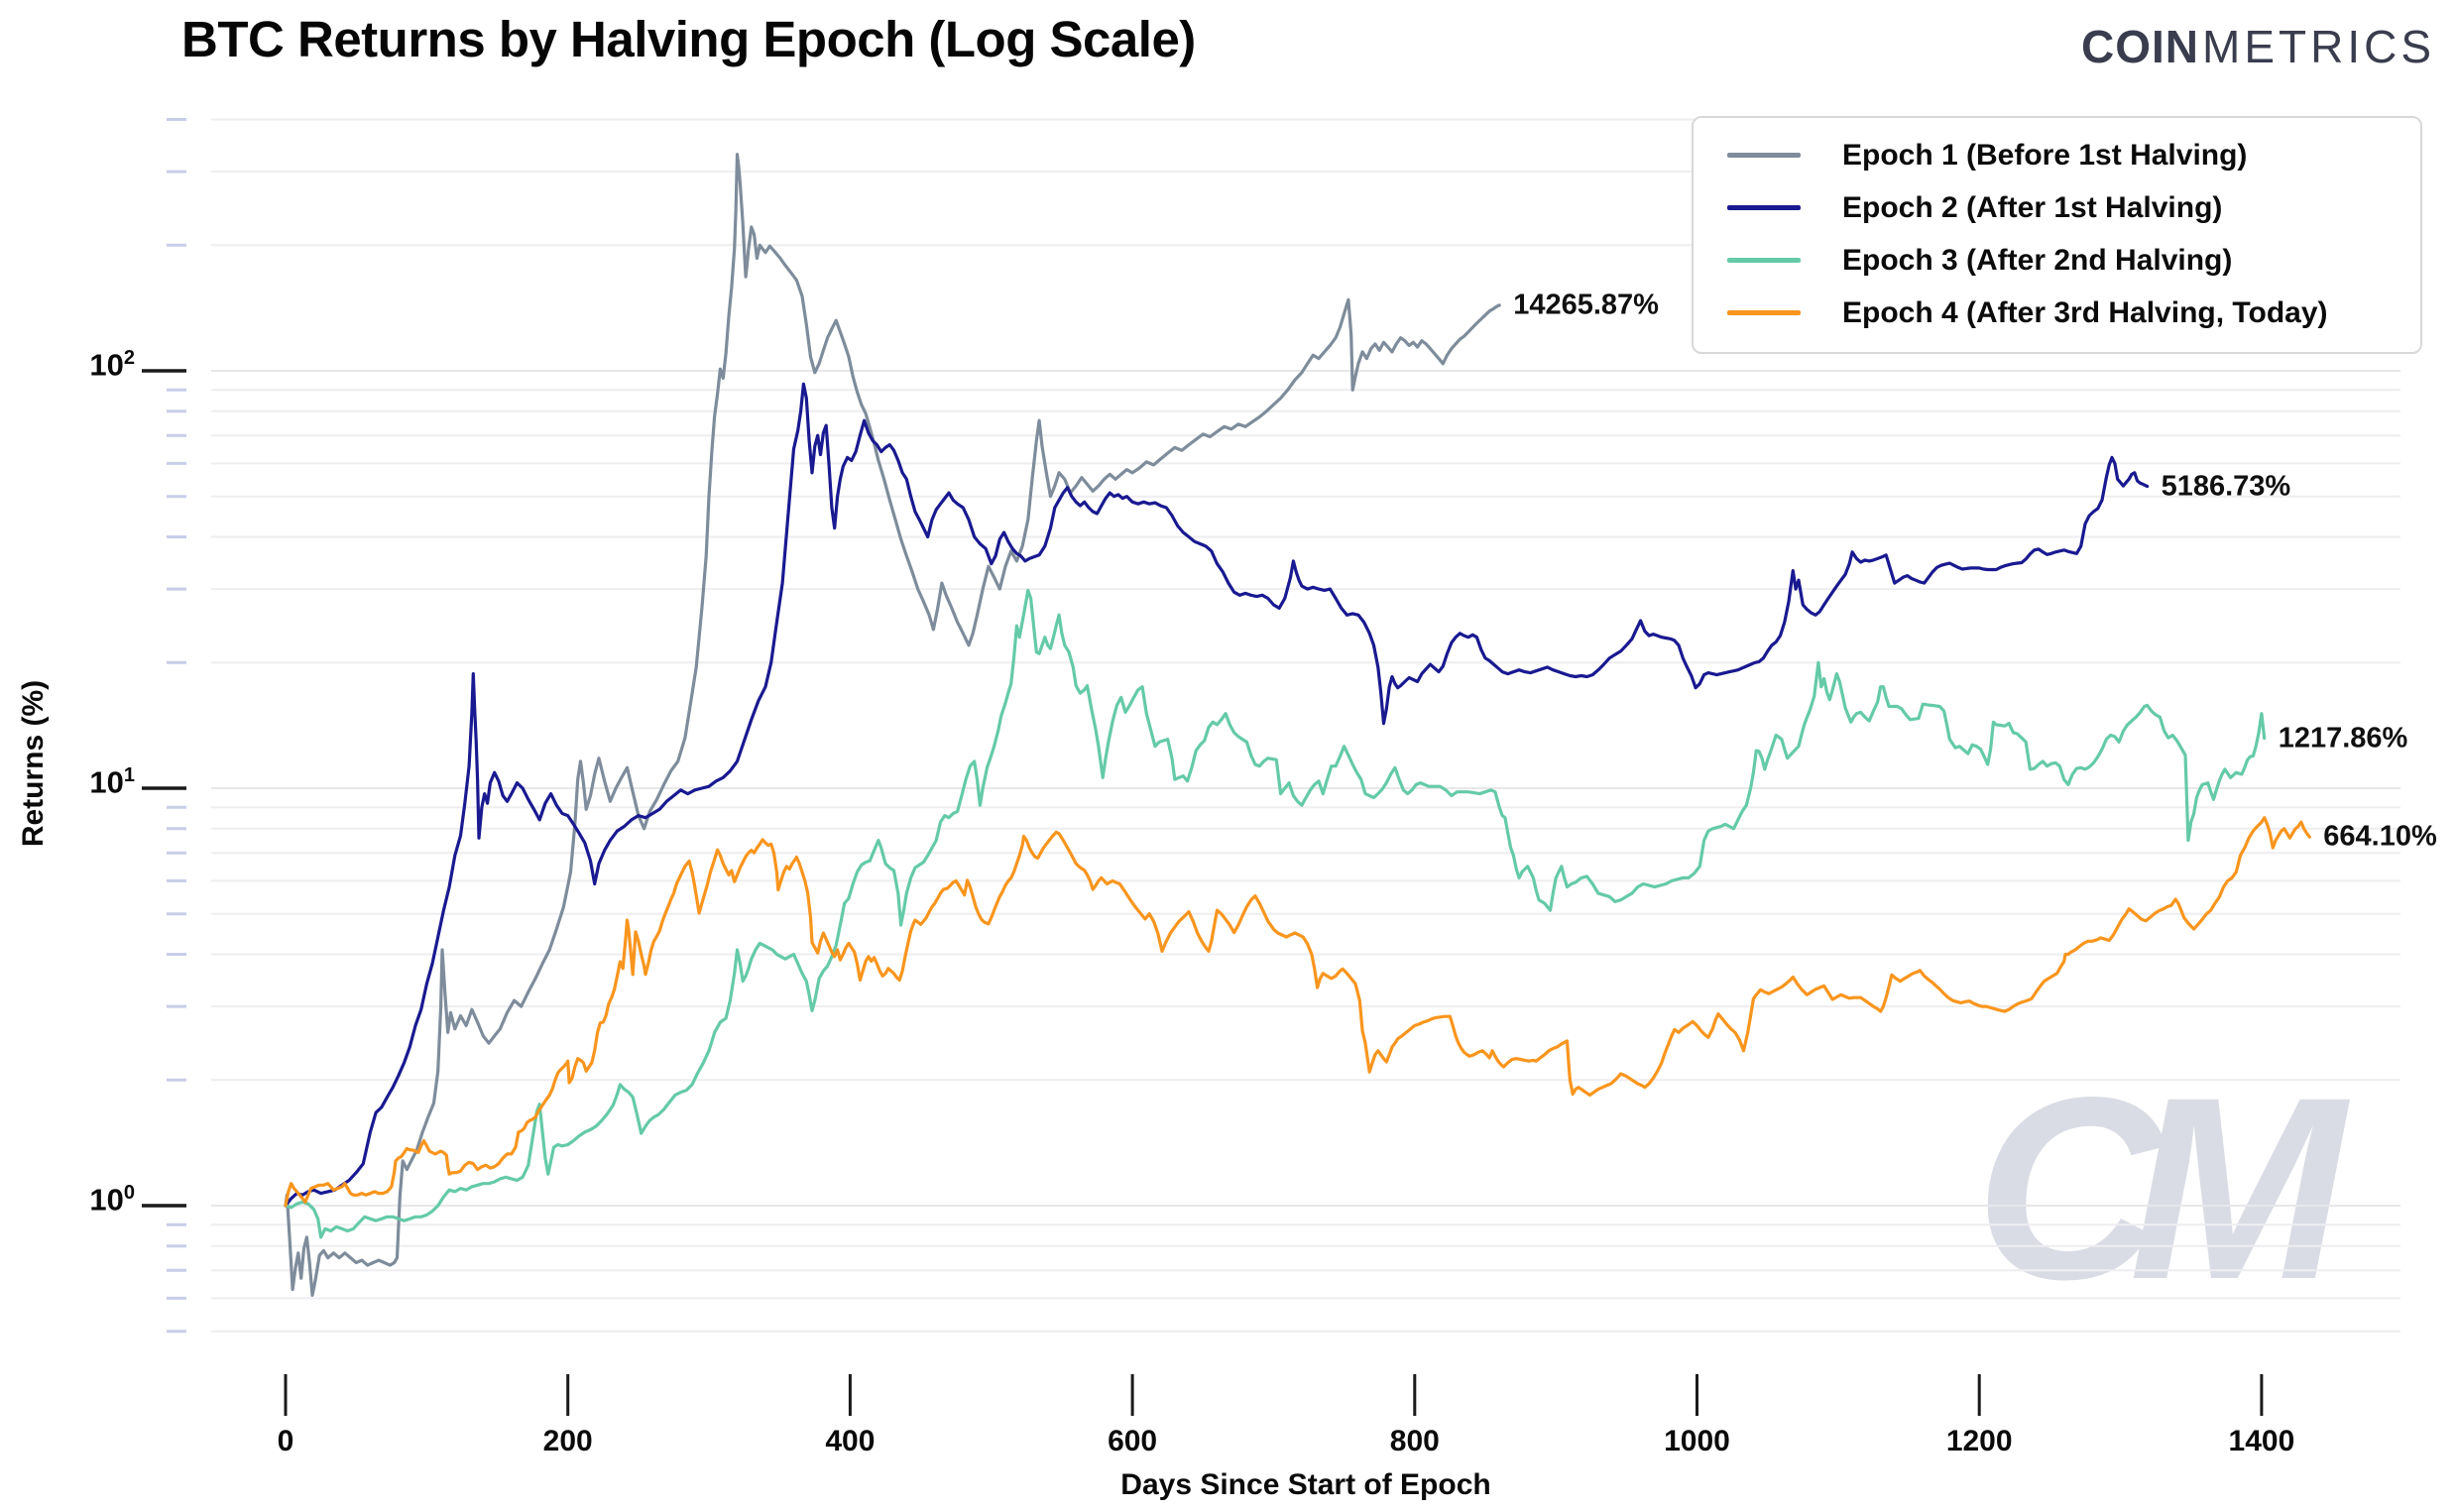  I want to click on watermark-cm: CM, so click(2160, 1188).